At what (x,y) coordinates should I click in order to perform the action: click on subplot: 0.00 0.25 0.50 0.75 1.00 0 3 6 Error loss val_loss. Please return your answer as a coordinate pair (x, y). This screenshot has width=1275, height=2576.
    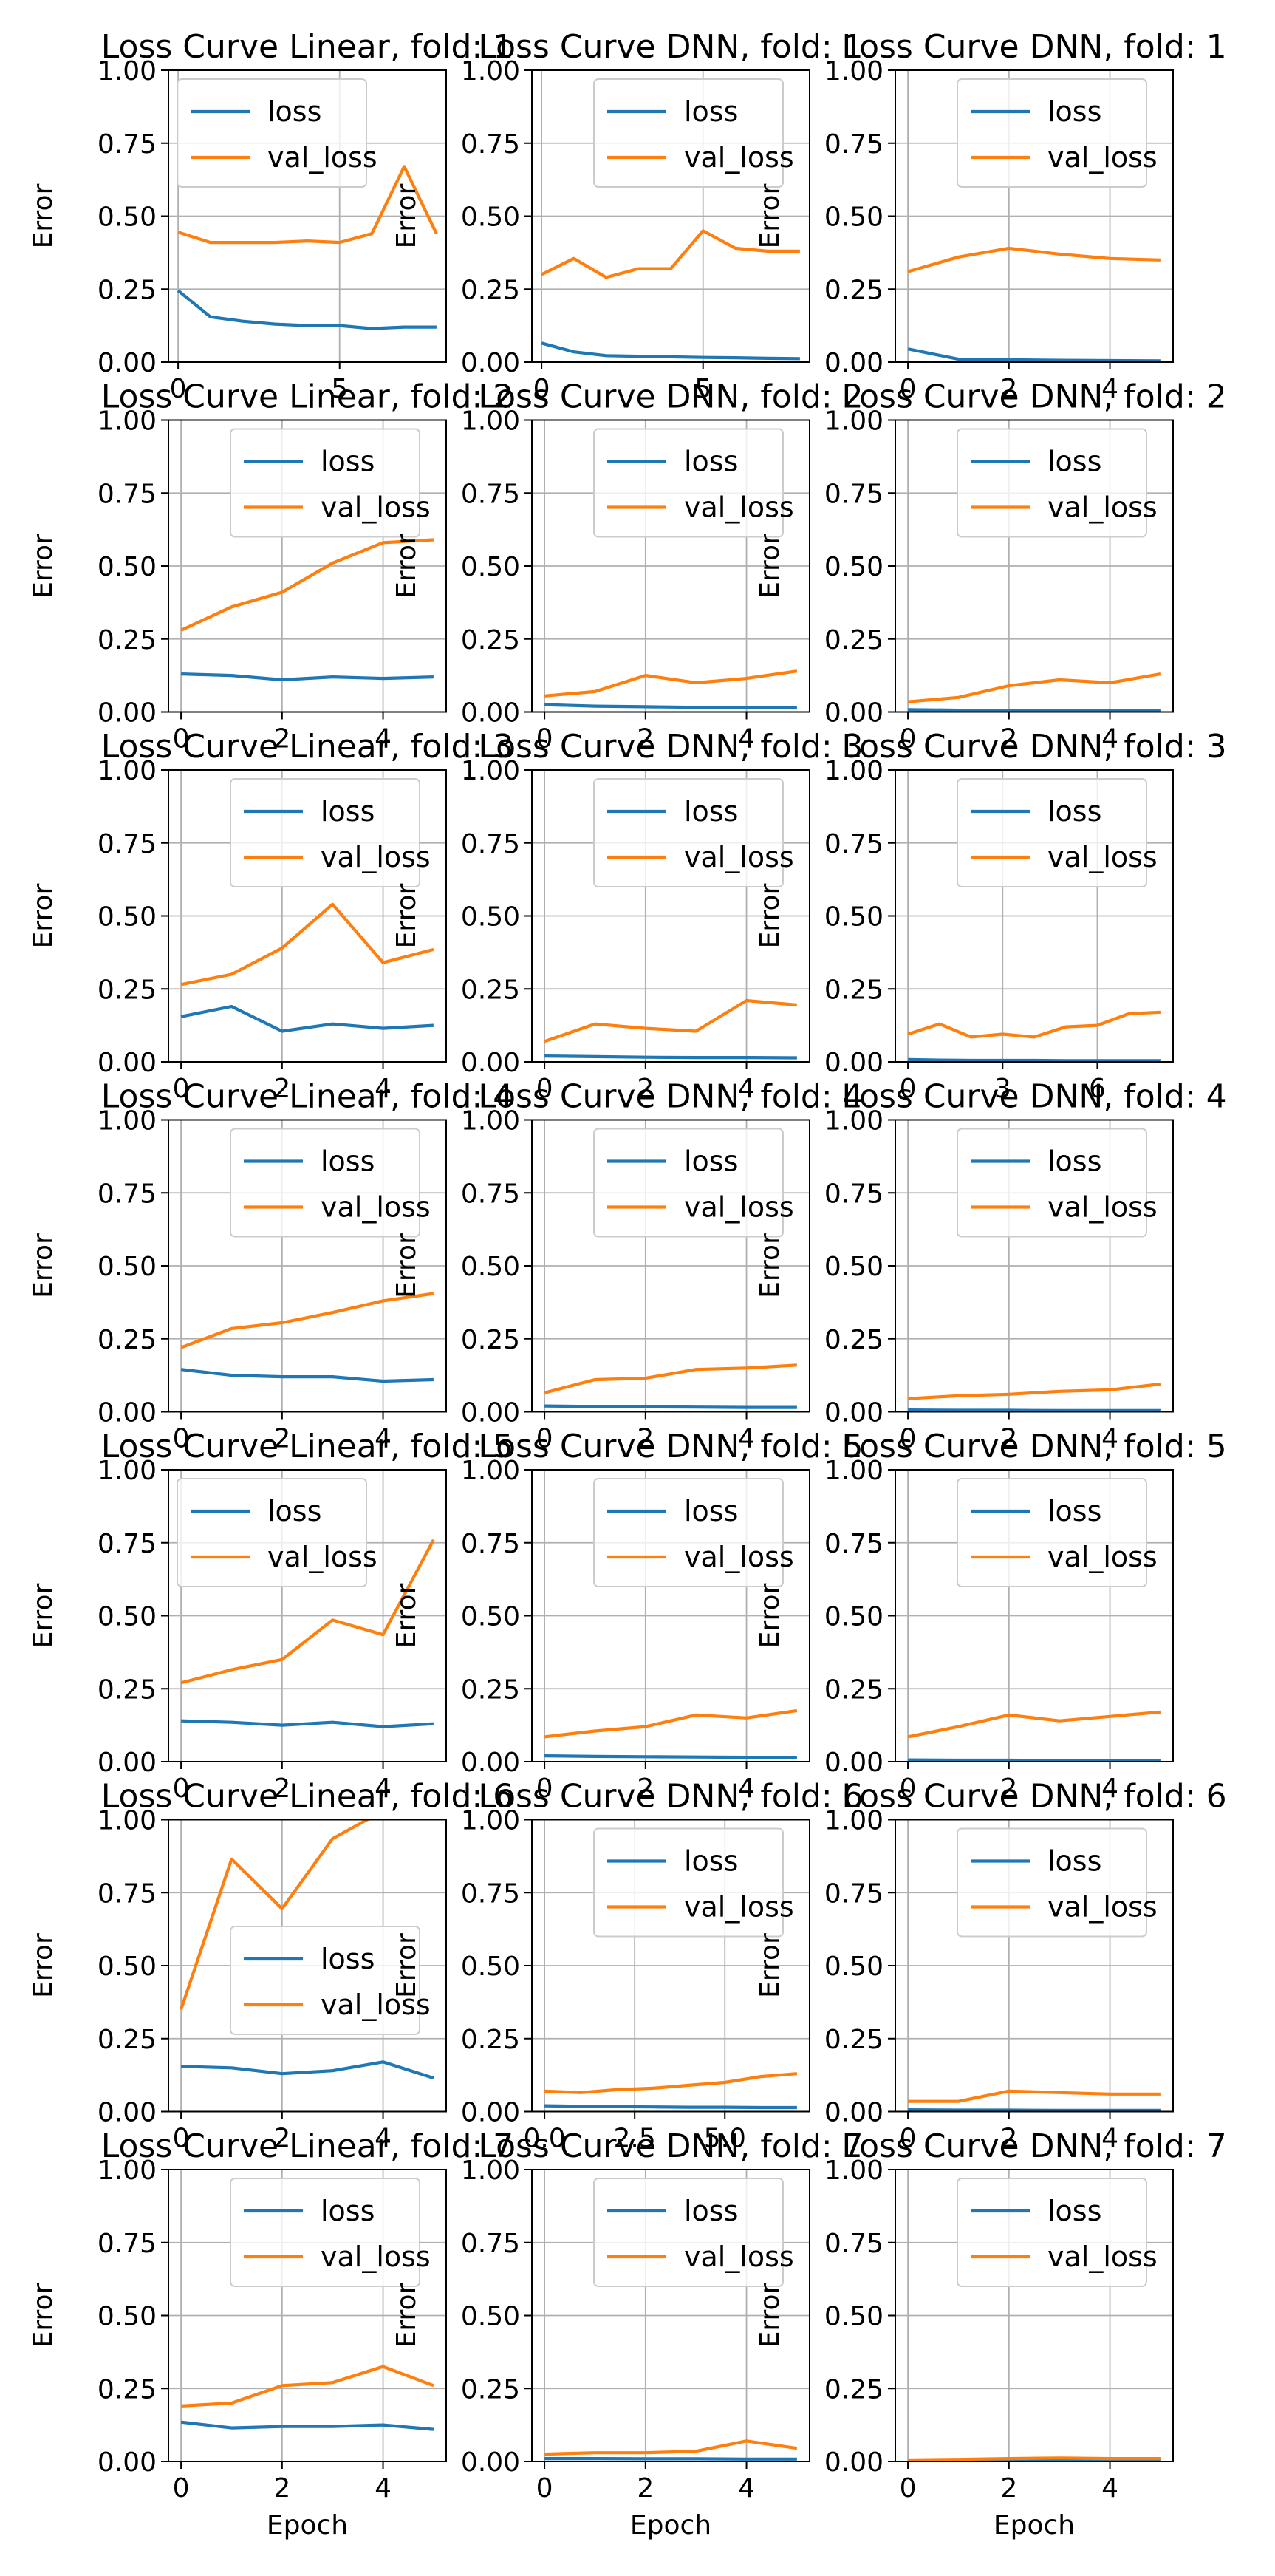
    Looking at the image, I should click on (965, 930).